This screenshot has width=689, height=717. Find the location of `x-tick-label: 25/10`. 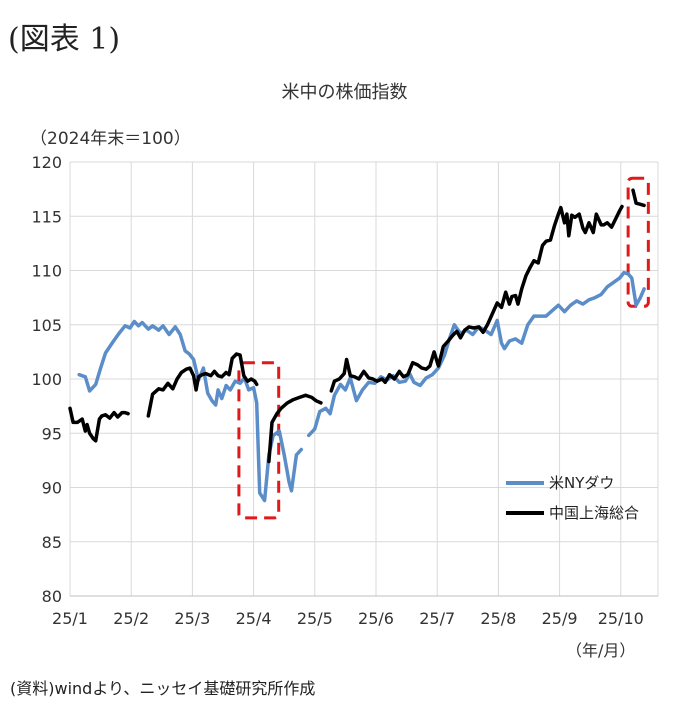

x-tick-label: 25/10 is located at coordinates (621, 618).